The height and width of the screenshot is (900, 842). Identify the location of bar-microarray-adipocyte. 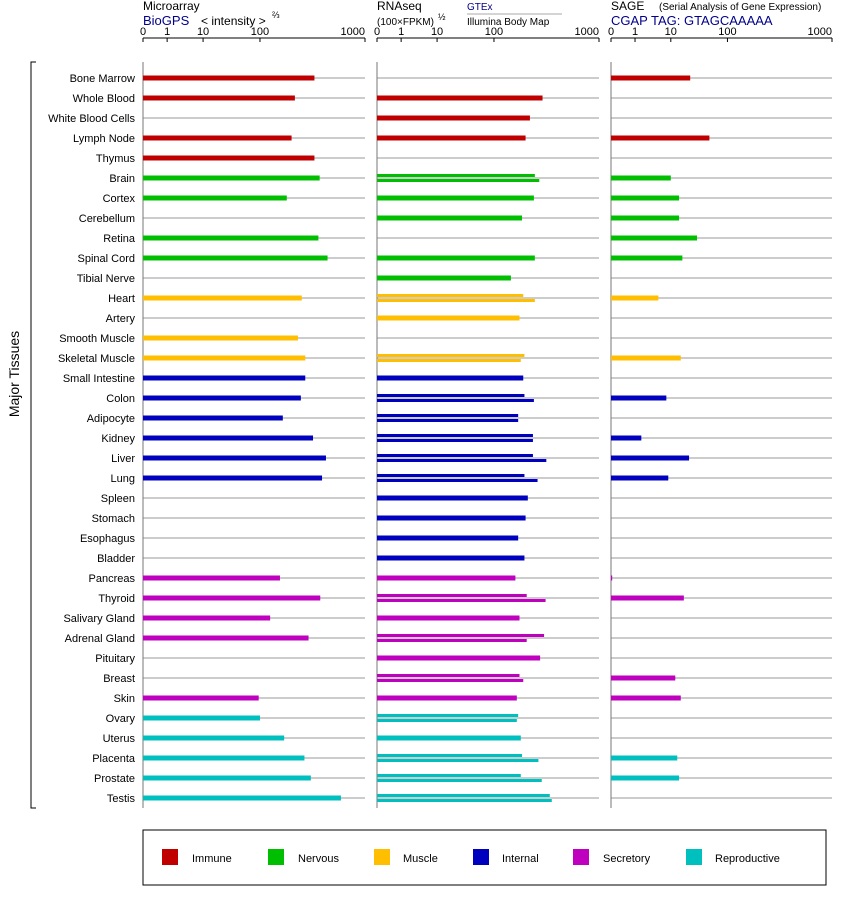
(213, 418).